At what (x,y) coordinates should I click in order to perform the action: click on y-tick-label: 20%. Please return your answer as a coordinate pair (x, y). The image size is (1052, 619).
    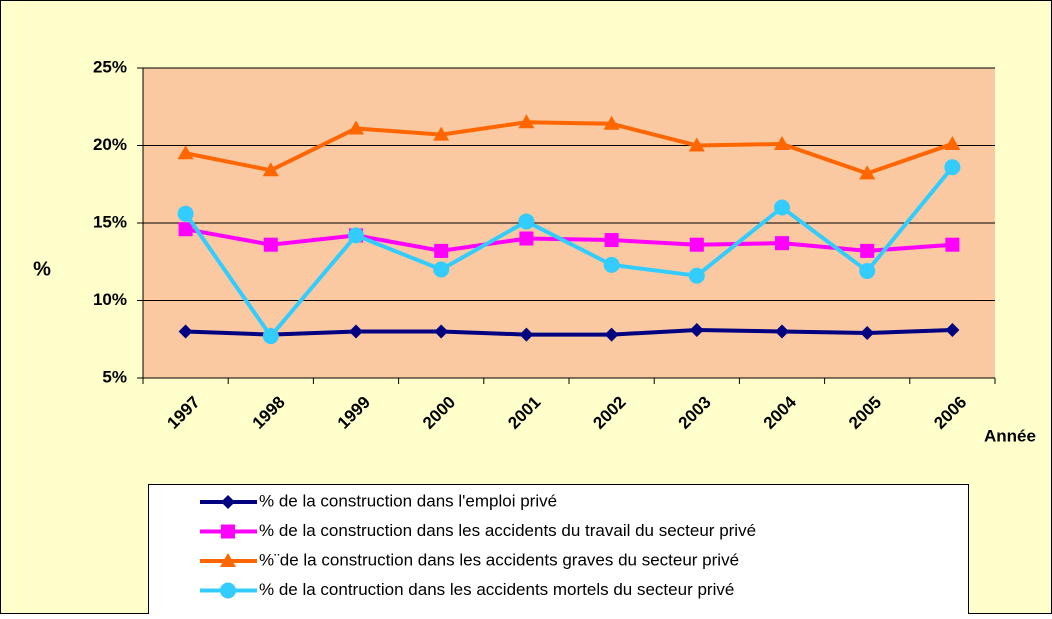
    Looking at the image, I should click on (110, 144).